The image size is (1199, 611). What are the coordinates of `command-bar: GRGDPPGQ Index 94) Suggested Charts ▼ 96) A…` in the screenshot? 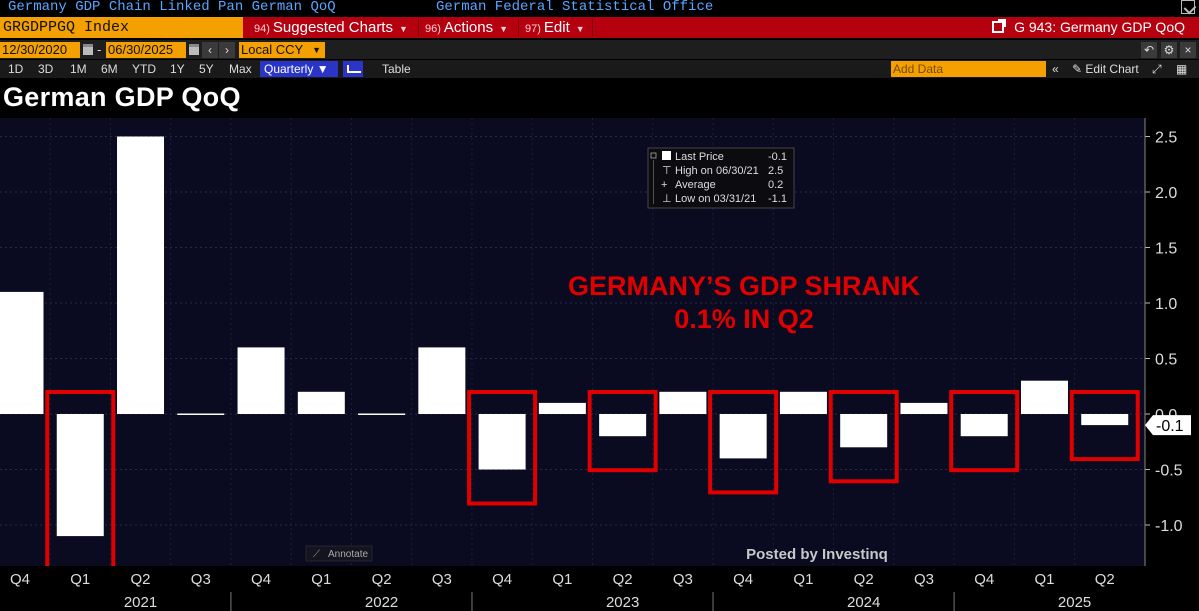 It's located at (599, 27).